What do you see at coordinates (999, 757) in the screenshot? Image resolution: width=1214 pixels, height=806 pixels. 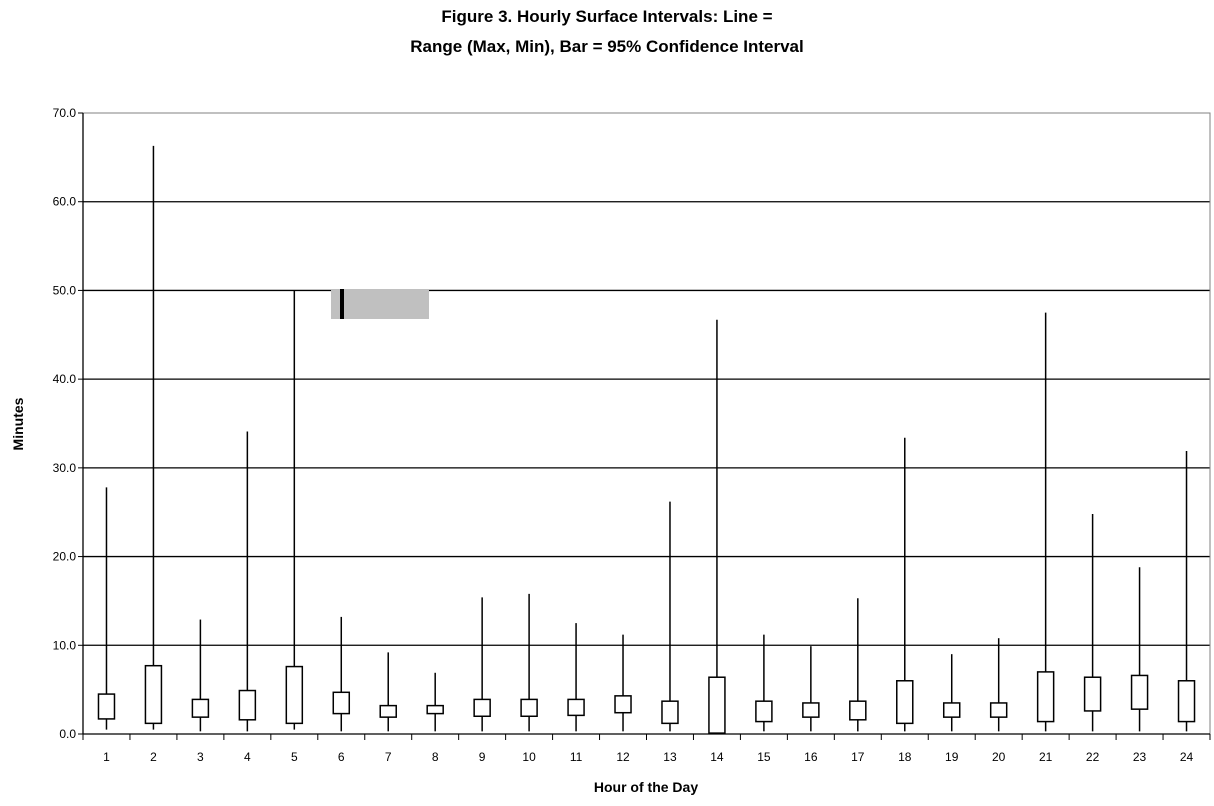 I see `x-tick-label: 20` at bounding box center [999, 757].